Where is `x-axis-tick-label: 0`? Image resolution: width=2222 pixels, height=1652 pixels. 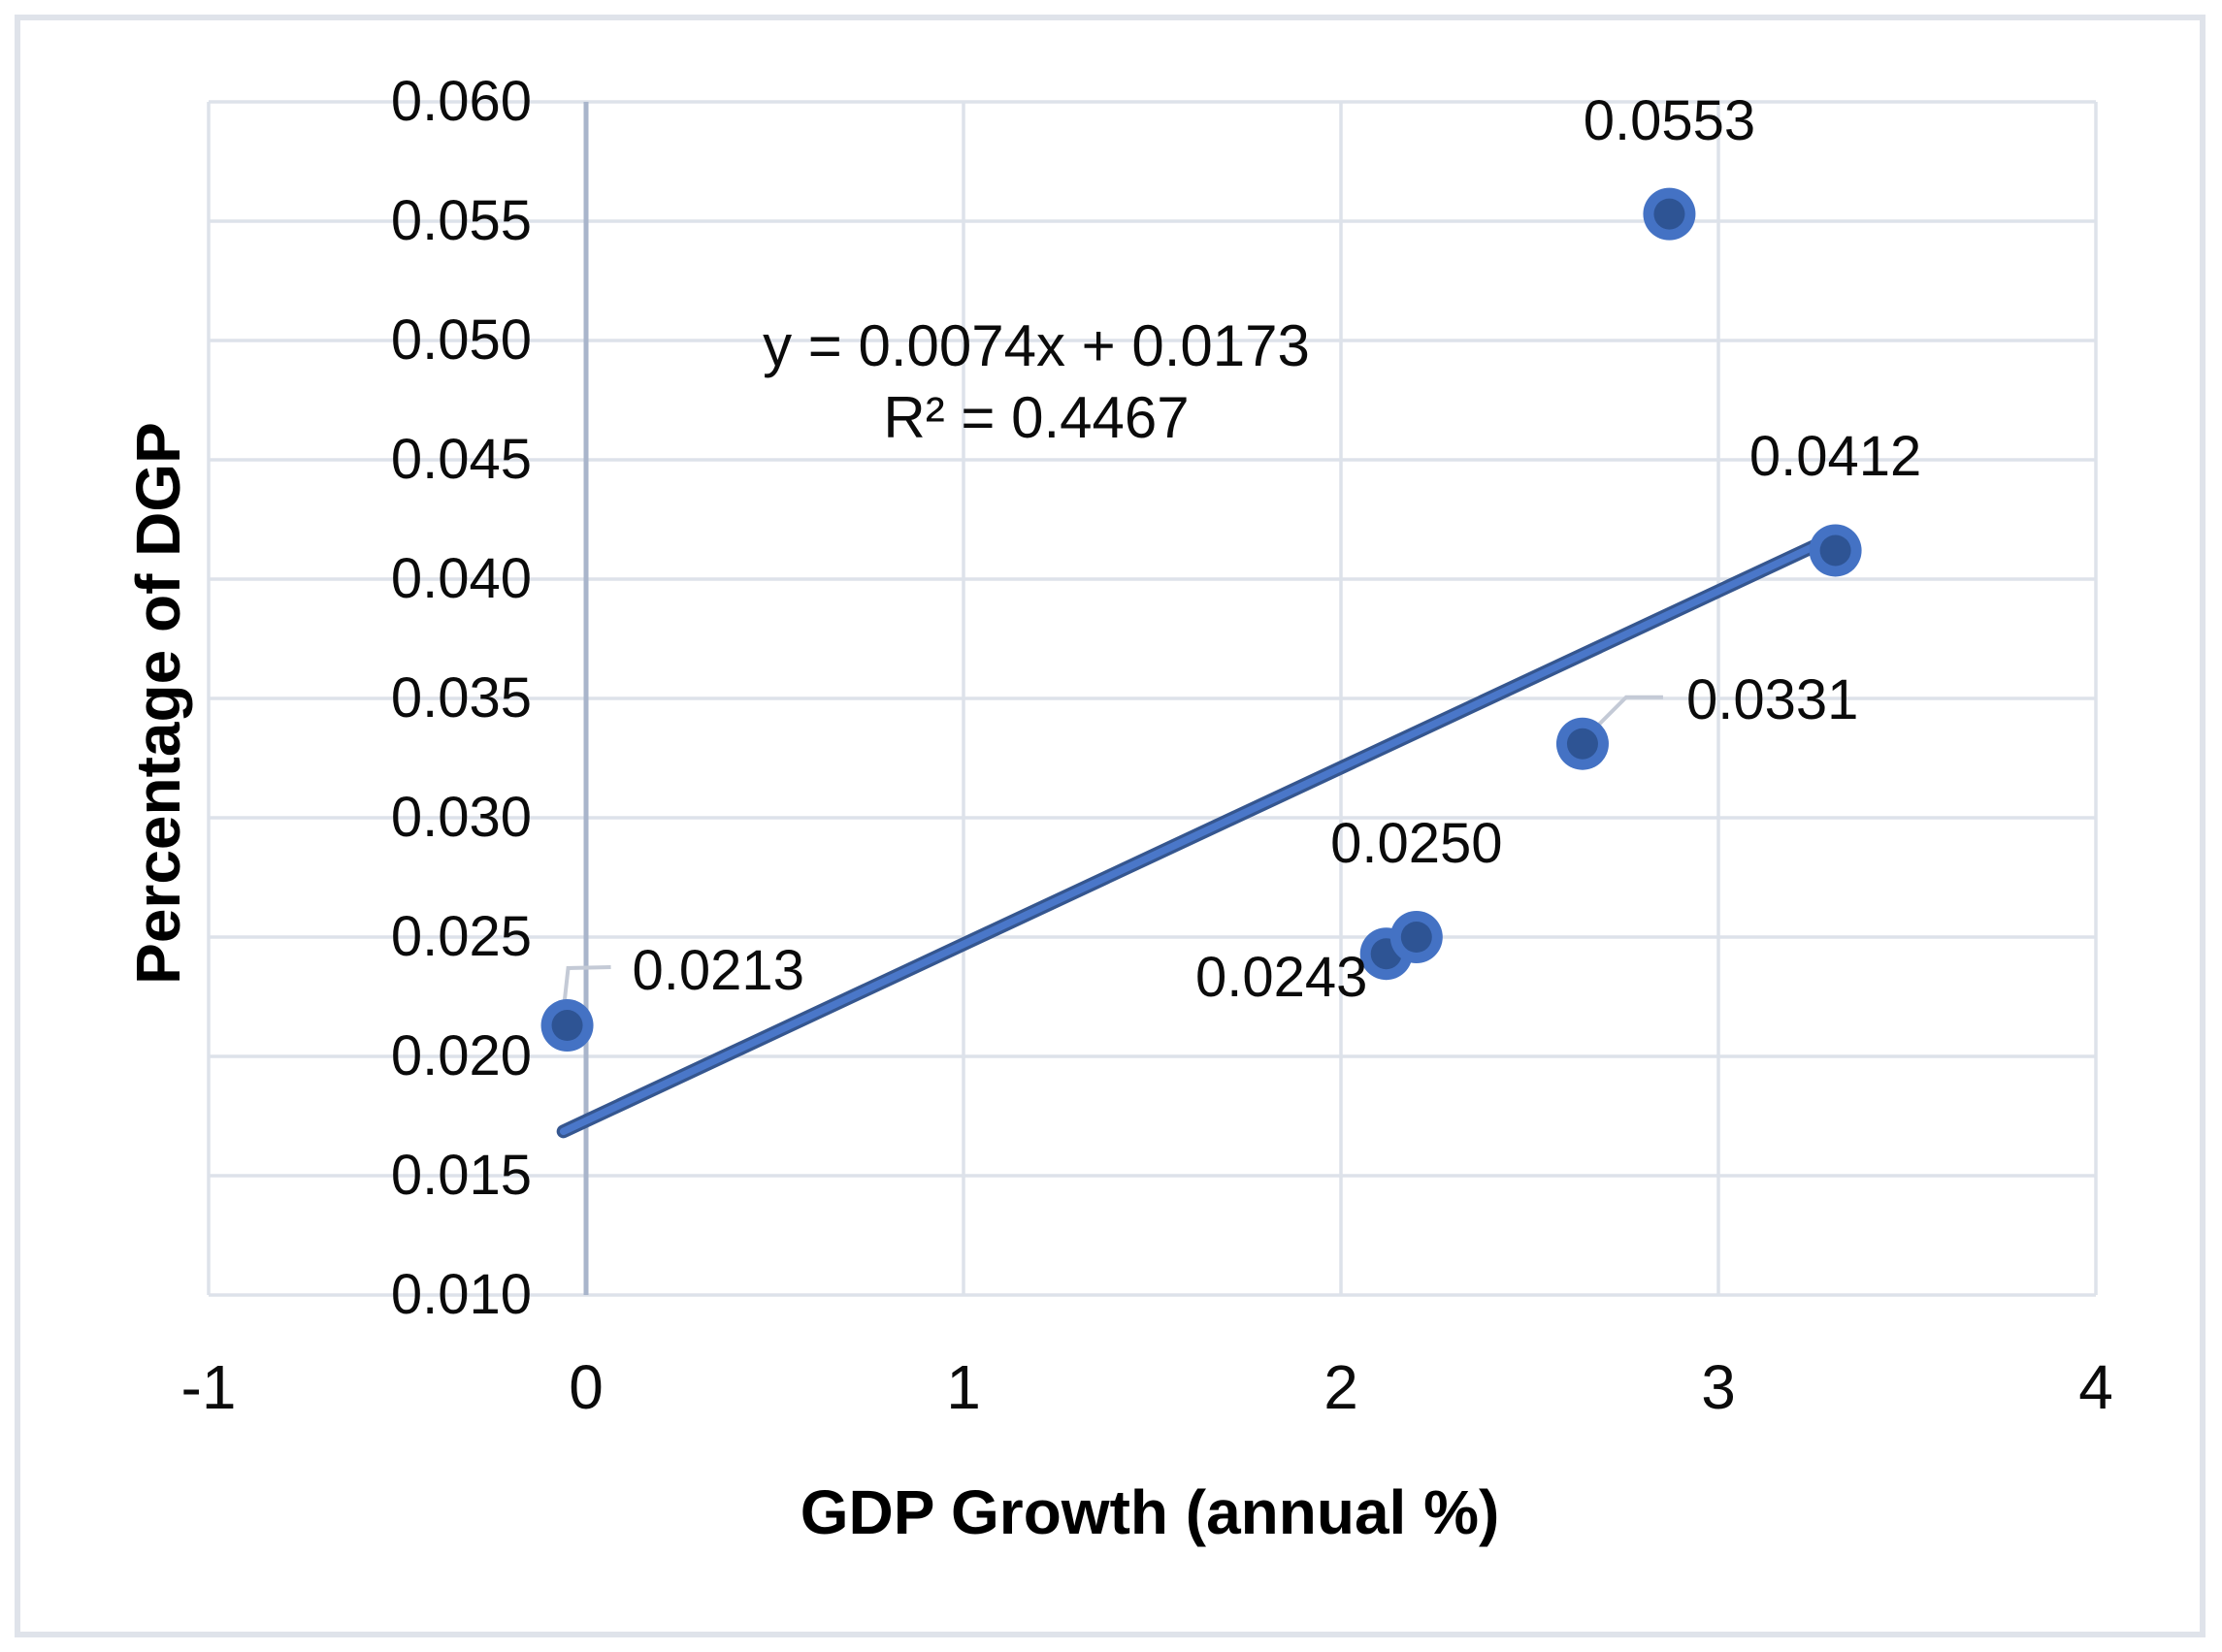
x-axis-tick-label: 0 is located at coordinates (586, 1387).